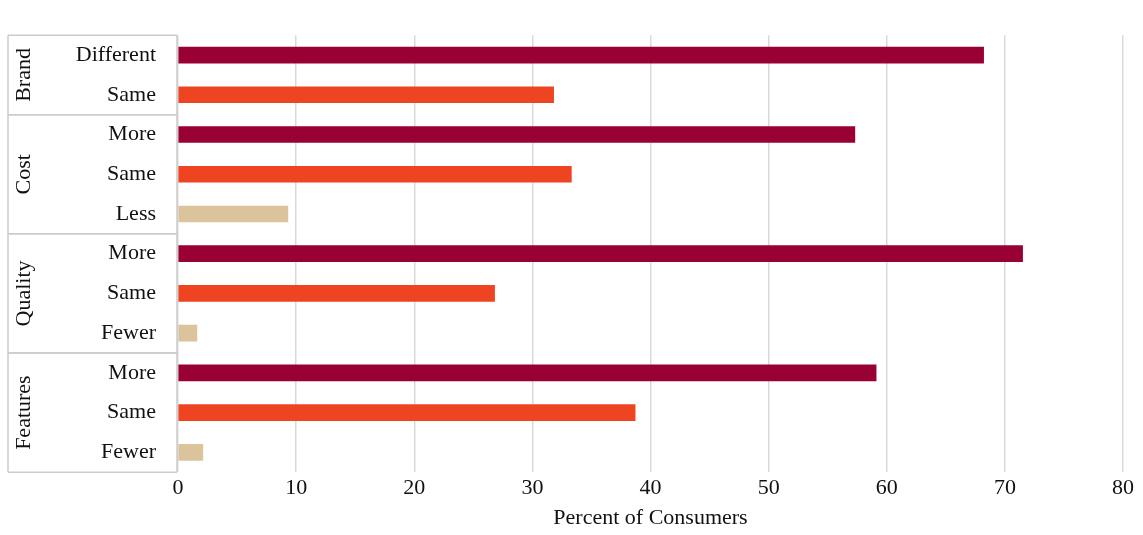 Image resolution: width=1143 pixels, height=535 pixels. I want to click on y-tick-label: Less, so click(135, 212).